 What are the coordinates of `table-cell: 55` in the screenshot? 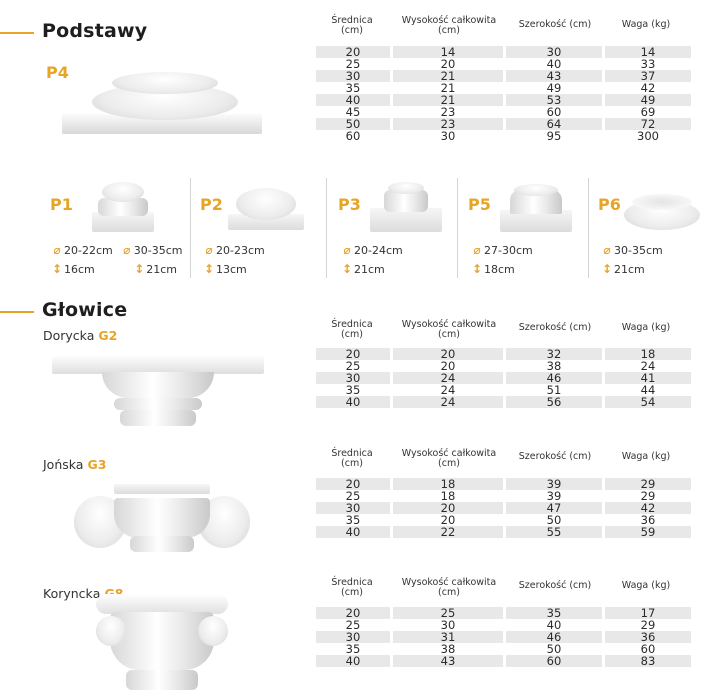 It's located at (552, 532).